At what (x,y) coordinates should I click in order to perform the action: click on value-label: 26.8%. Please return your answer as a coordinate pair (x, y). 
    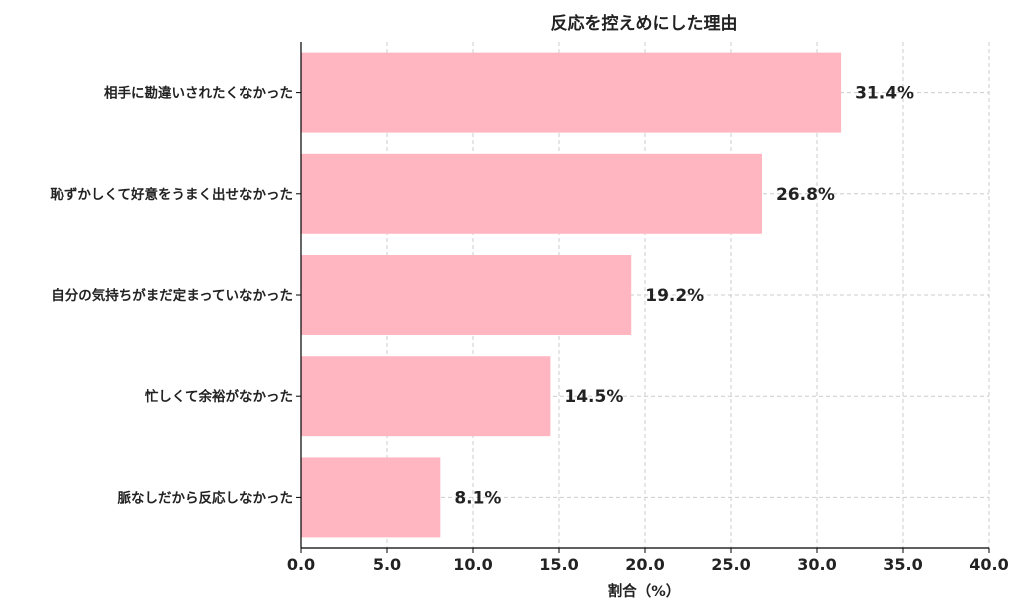
    Looking at the image, I should click on (805, 195).